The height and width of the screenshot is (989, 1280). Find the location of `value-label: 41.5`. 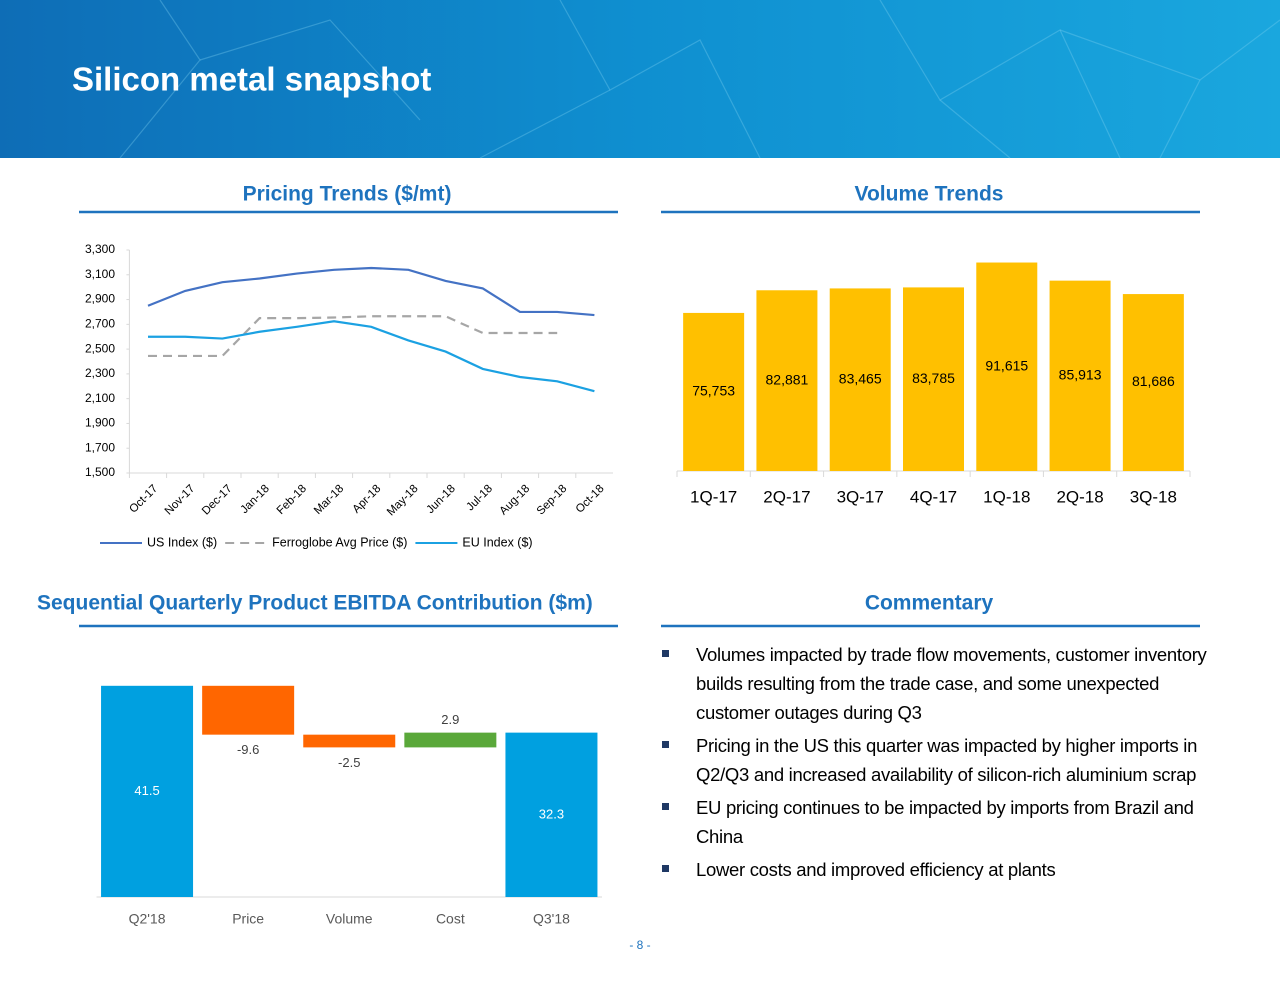

value-label: 41.5 is located at coordinates (146, 790).